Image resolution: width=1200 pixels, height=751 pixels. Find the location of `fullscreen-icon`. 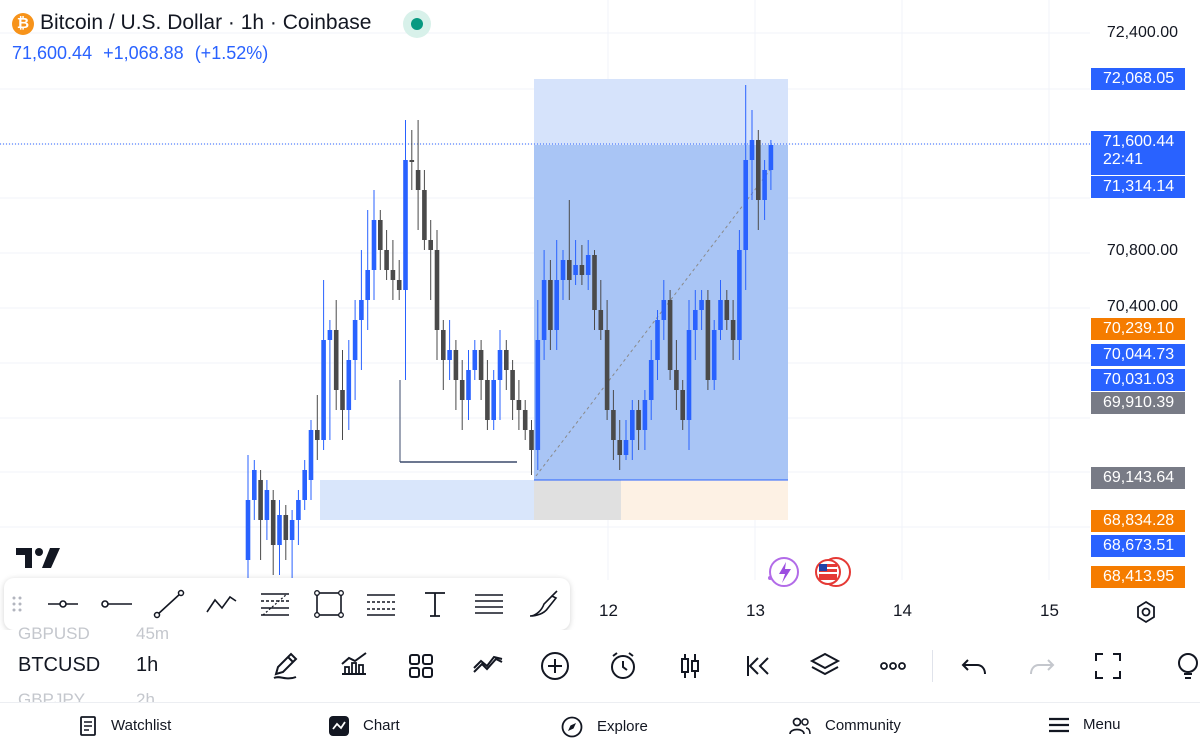

fullscreen-icon is located at coordinates (1108, 666).